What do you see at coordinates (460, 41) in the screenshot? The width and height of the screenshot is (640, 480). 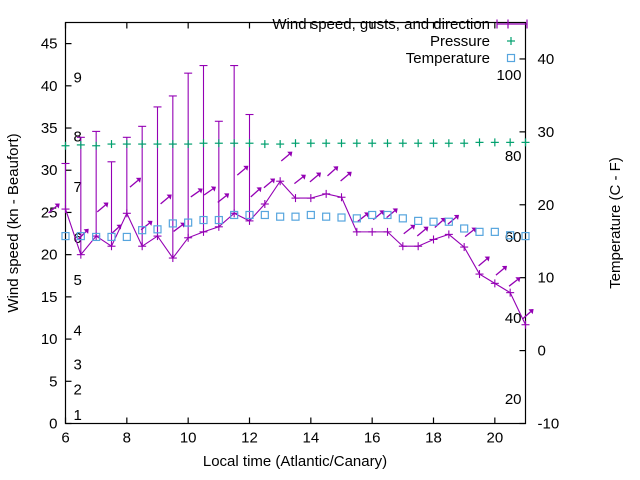 I see `legend-label-pressure: Pressure` at bounding box center [460, 41].